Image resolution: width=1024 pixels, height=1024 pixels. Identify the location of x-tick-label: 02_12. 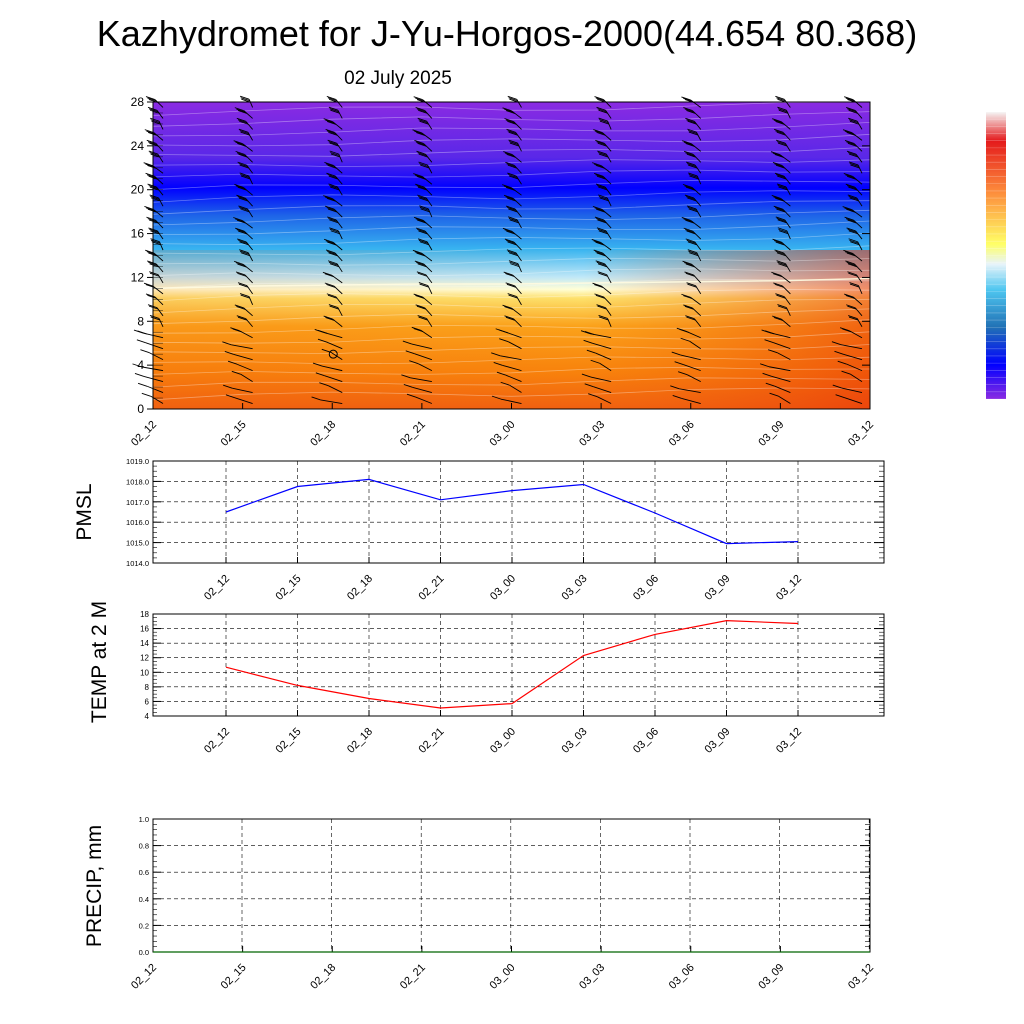
(217, 588).